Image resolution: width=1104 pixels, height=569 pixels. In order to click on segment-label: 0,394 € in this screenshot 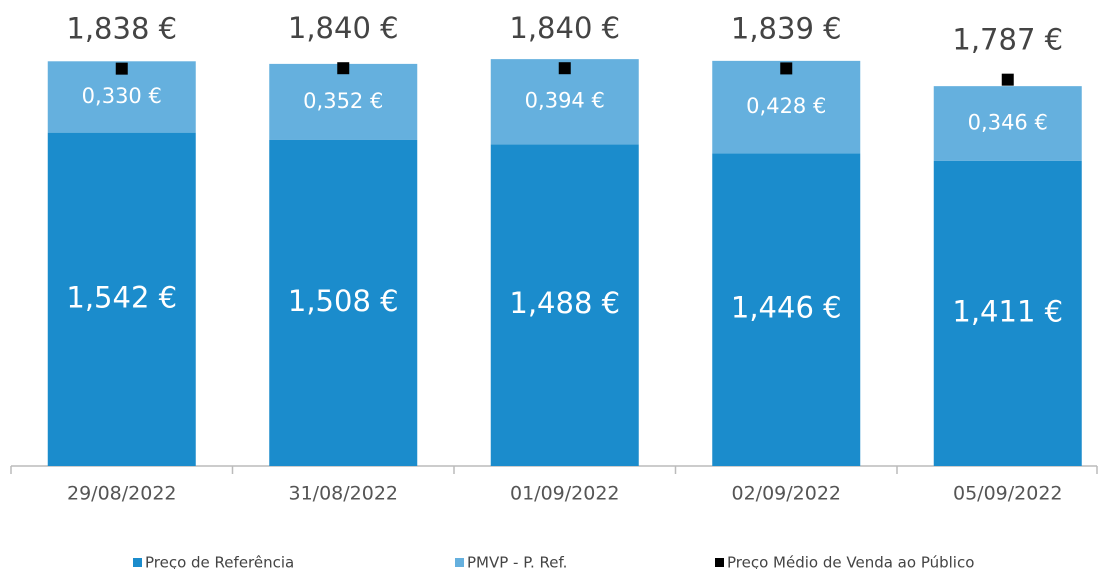, I will do `click(565, 101)`.